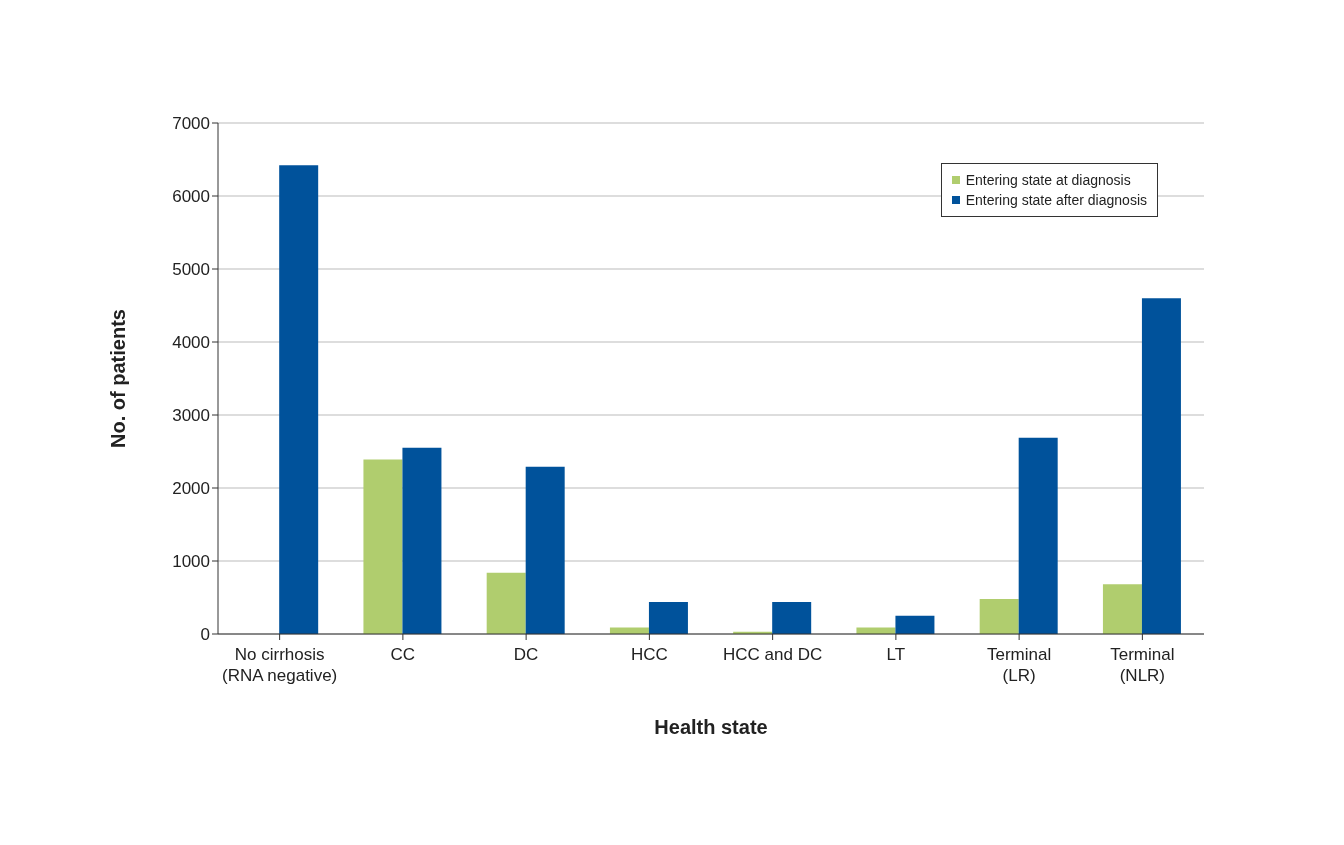 This screenshot has height=845, width=1344. I want to click on y-tick-label: 1000, so click(191, 562).